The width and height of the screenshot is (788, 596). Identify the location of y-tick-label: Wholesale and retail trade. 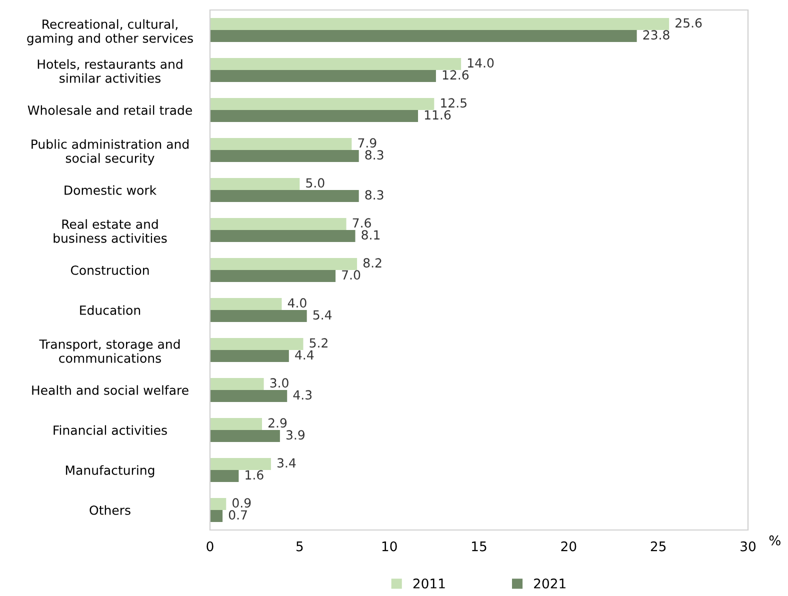
(110, 110).